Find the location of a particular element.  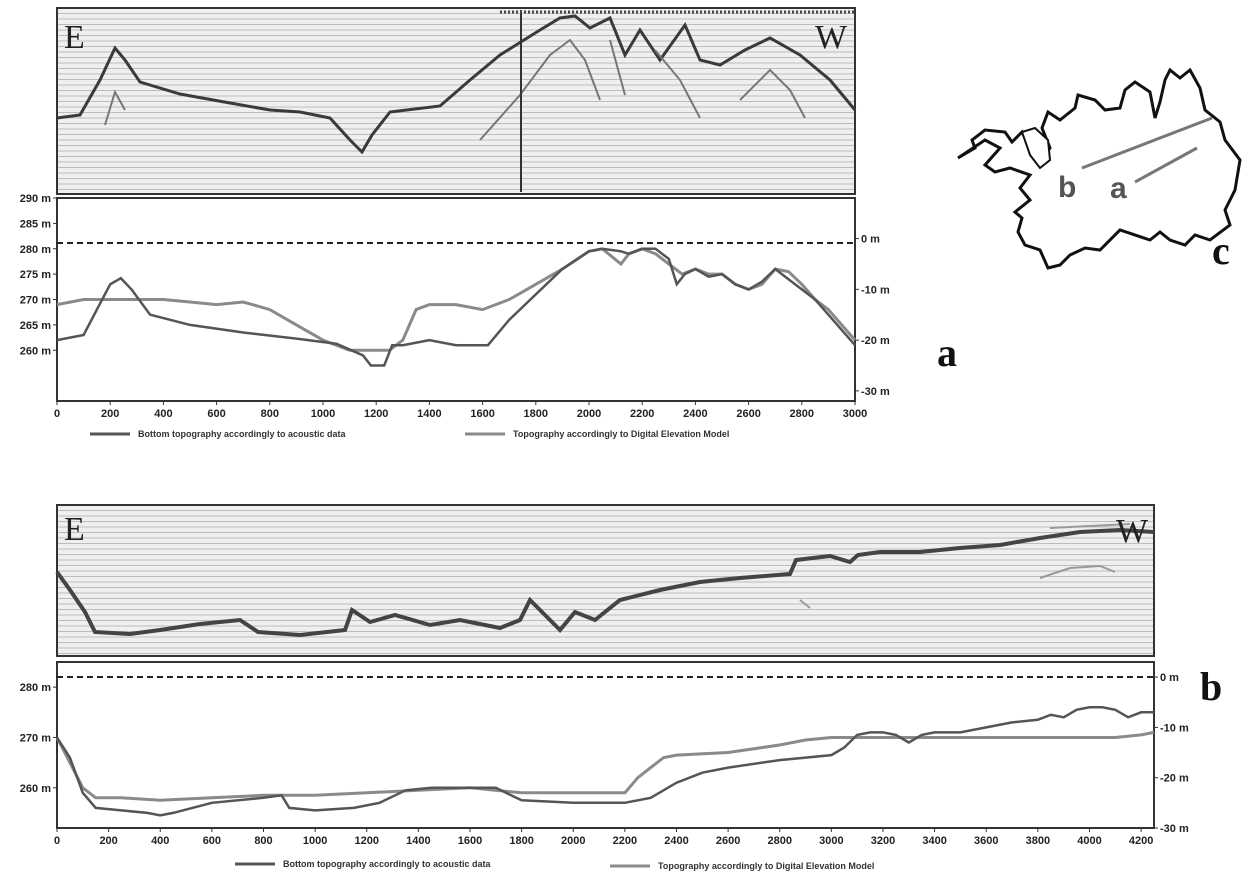

echogram-a: E W is located at coordinates (456, 101).